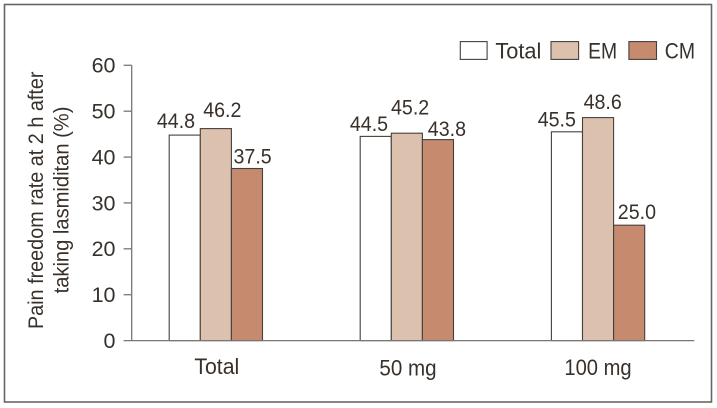 The height and width of the screenshot is (408, 717). Describe the element at coordinates (253, 156) in the screenshot. I see `svg-text: 37.5` at that location.